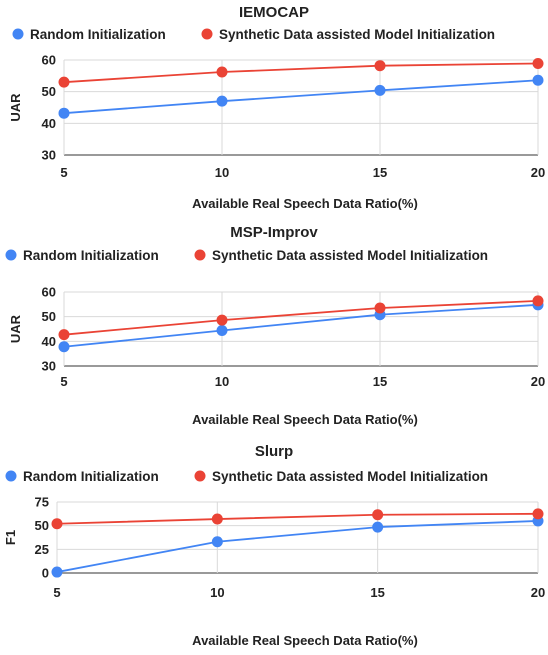 The image size is (548, 655). Describe the element at coordinates (10, 537) in the screenshot. I see `y-axis-label: F1` at that location.